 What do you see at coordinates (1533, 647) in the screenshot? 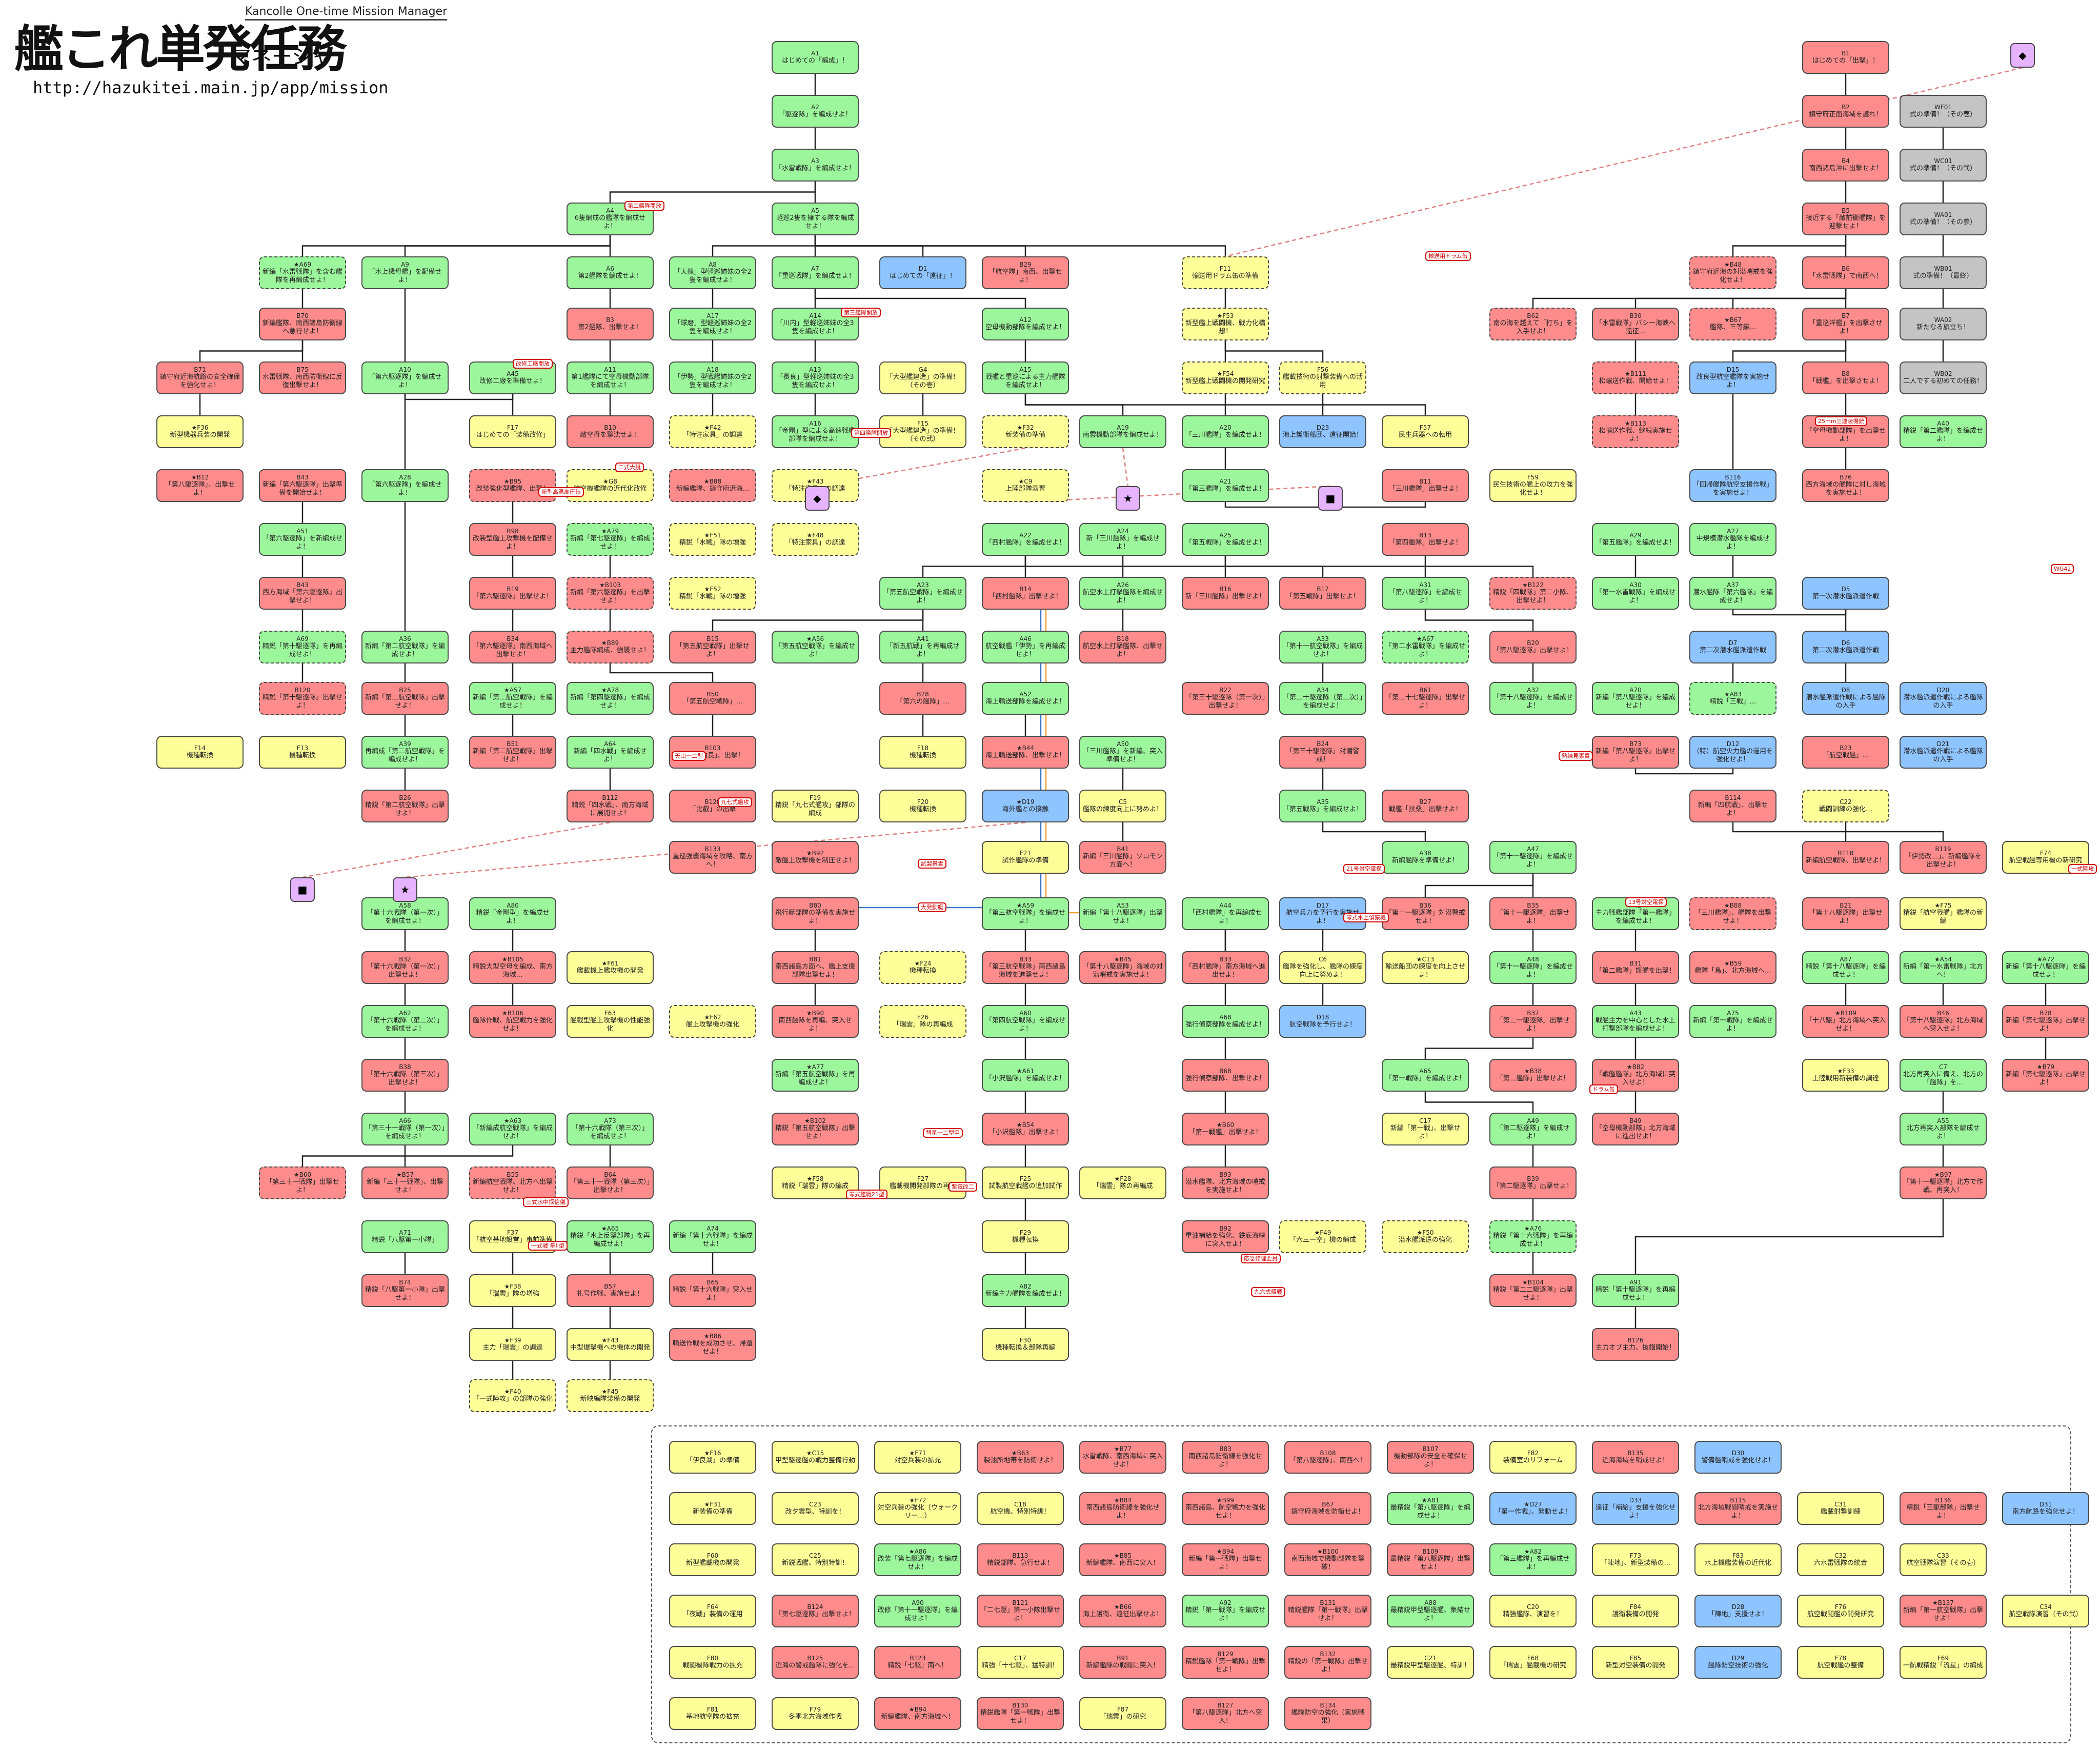
I see `mission-node-b20: B20 「第八駆逐隊」出撃せよ！` at bounding box center [1533, 647].